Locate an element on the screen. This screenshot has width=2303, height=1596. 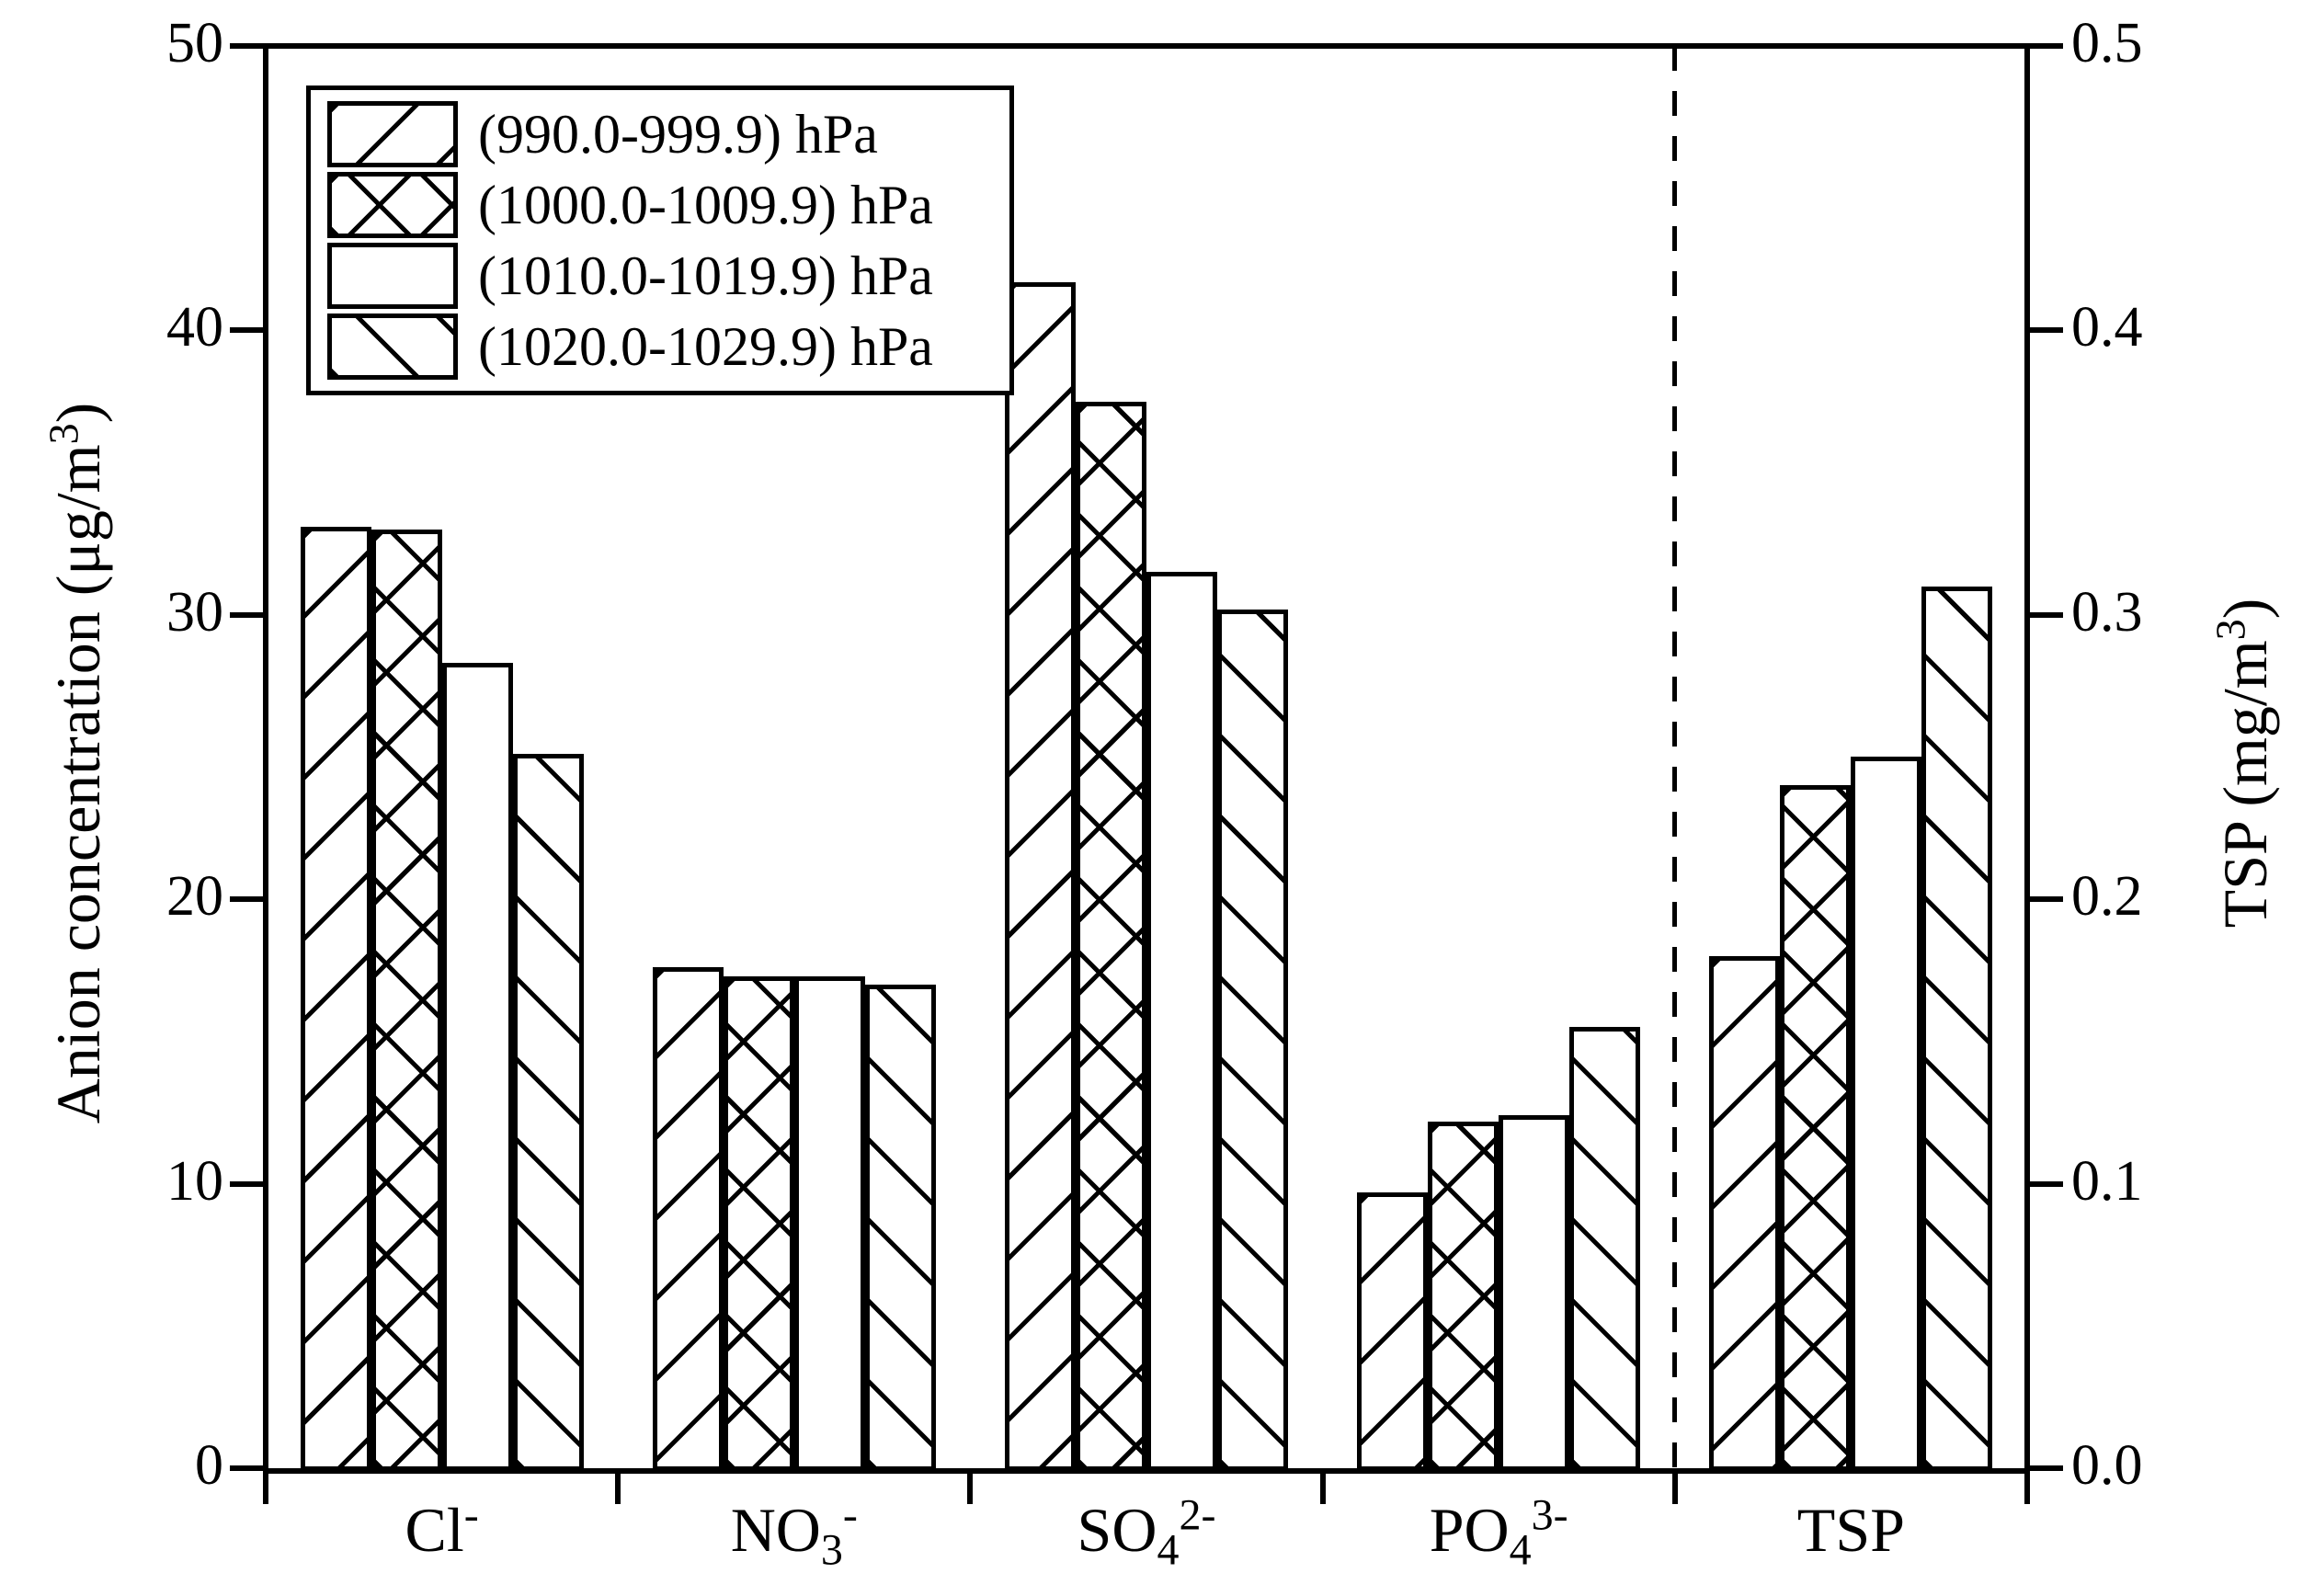
bar-Cl--series3 is located at coordinates (548, 1112).